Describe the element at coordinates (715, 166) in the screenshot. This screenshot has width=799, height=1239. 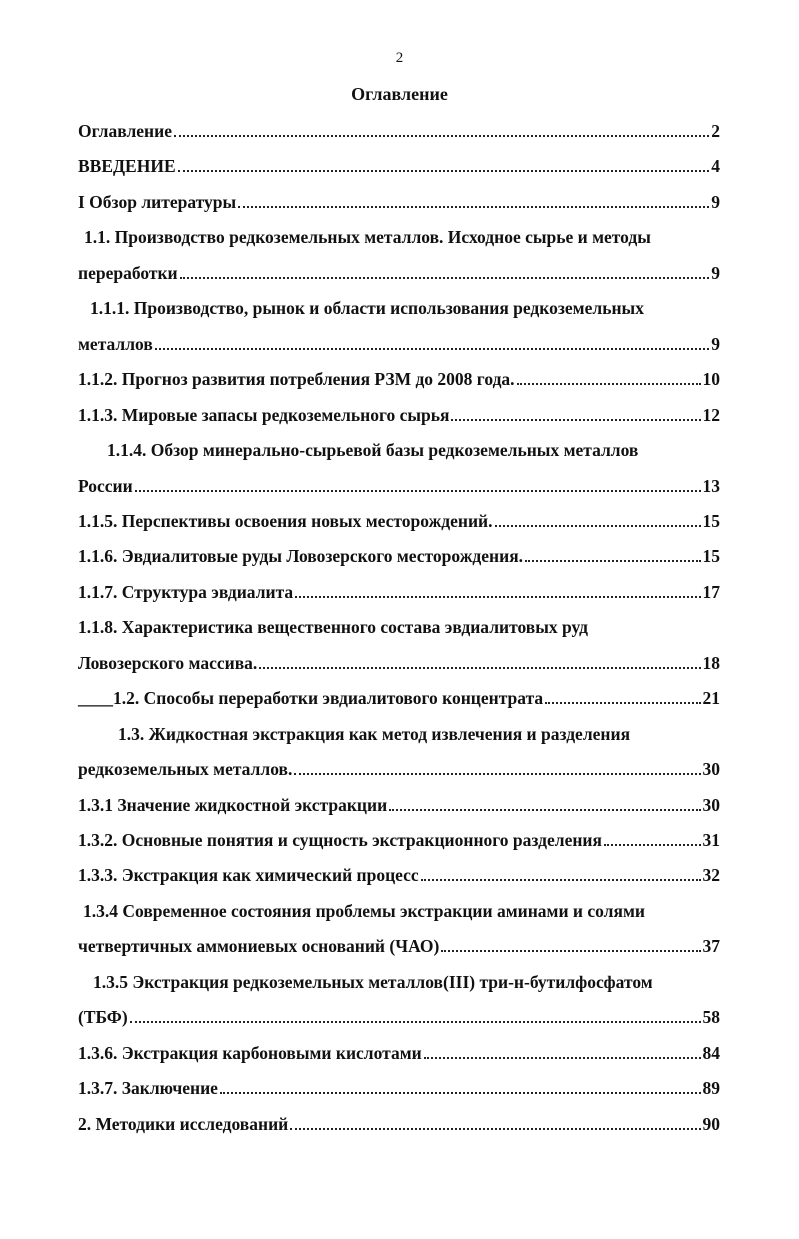
I see `entry-page: 4` at that location.